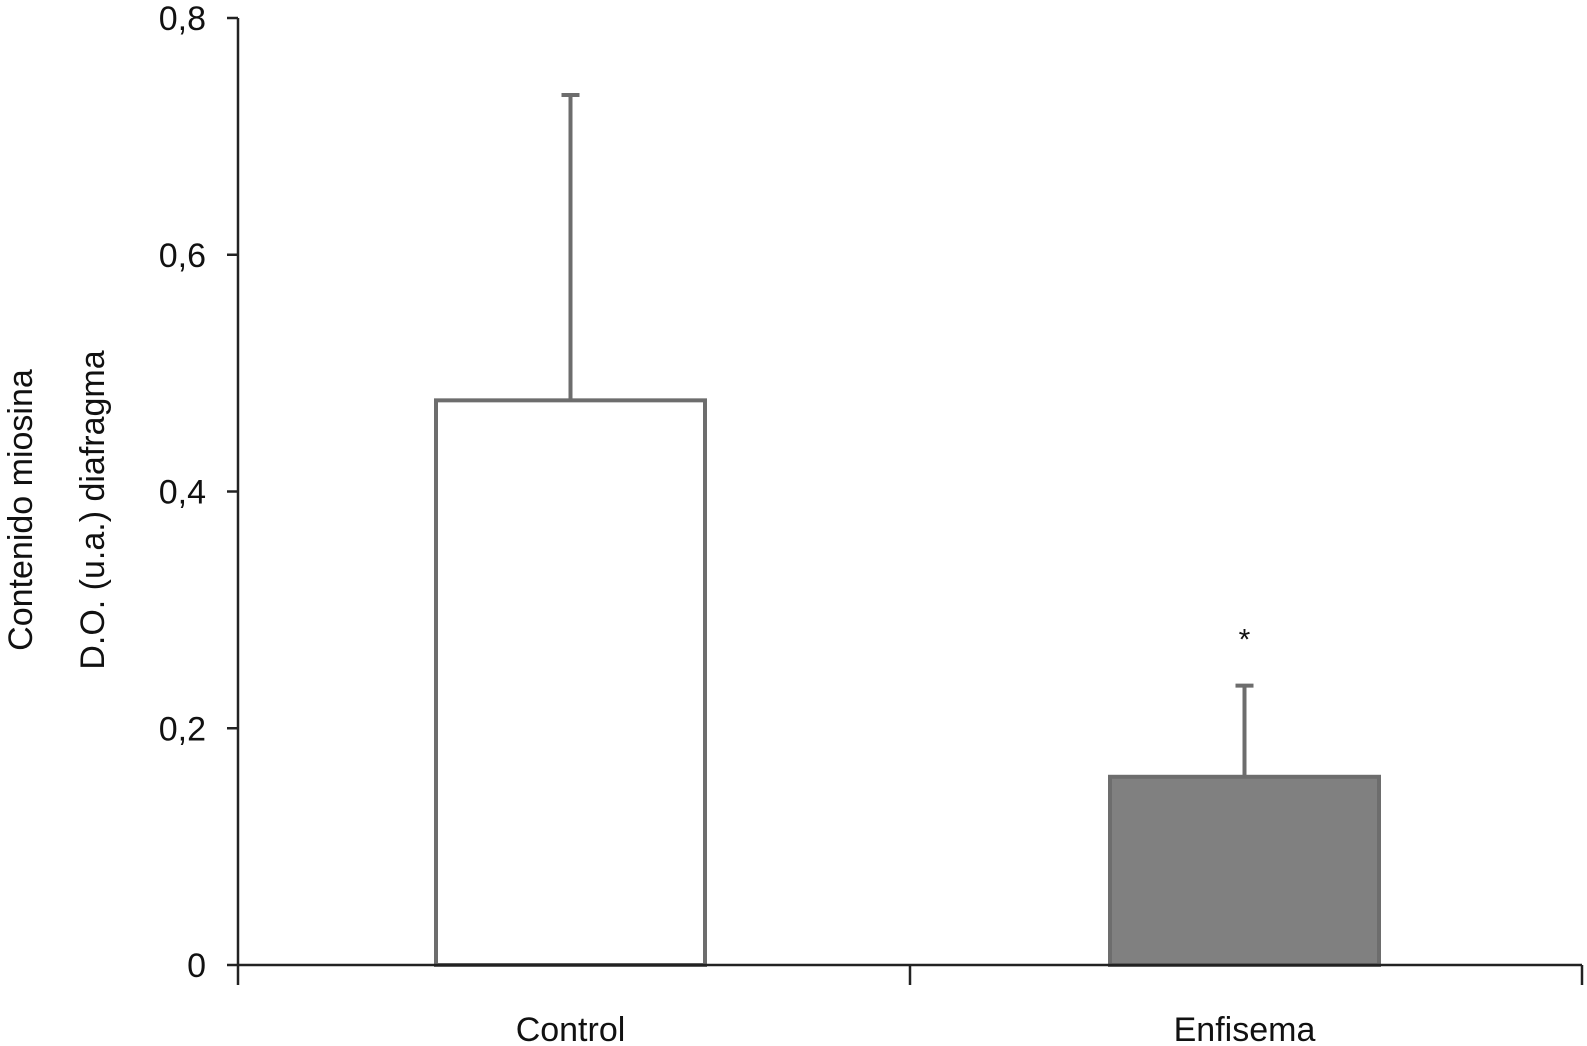 The image size is (1587, 1046). What do you see at coordinates (182, 493) in the screenshot?
I see `y-tick-label: 0,4` at bounding box center [182, 493].